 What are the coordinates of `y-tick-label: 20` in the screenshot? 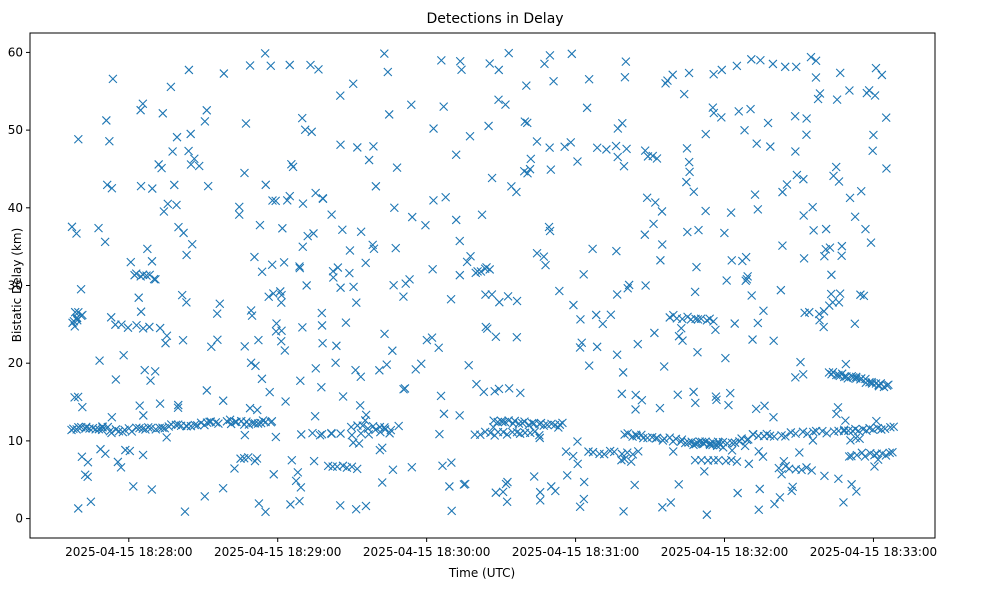 It's located at (15, 363).